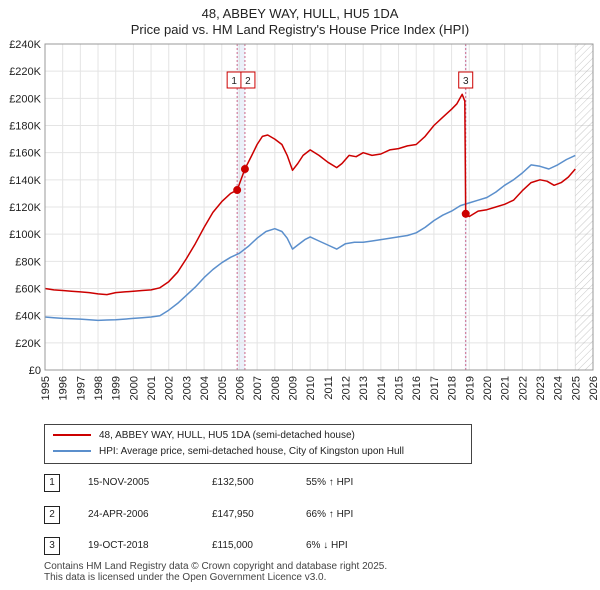 The width and height of the screenshot is (600, 590). Describe the element at coordinates (25, 99) in the screenshot. I see `y-tick-label: £200K` at that location.